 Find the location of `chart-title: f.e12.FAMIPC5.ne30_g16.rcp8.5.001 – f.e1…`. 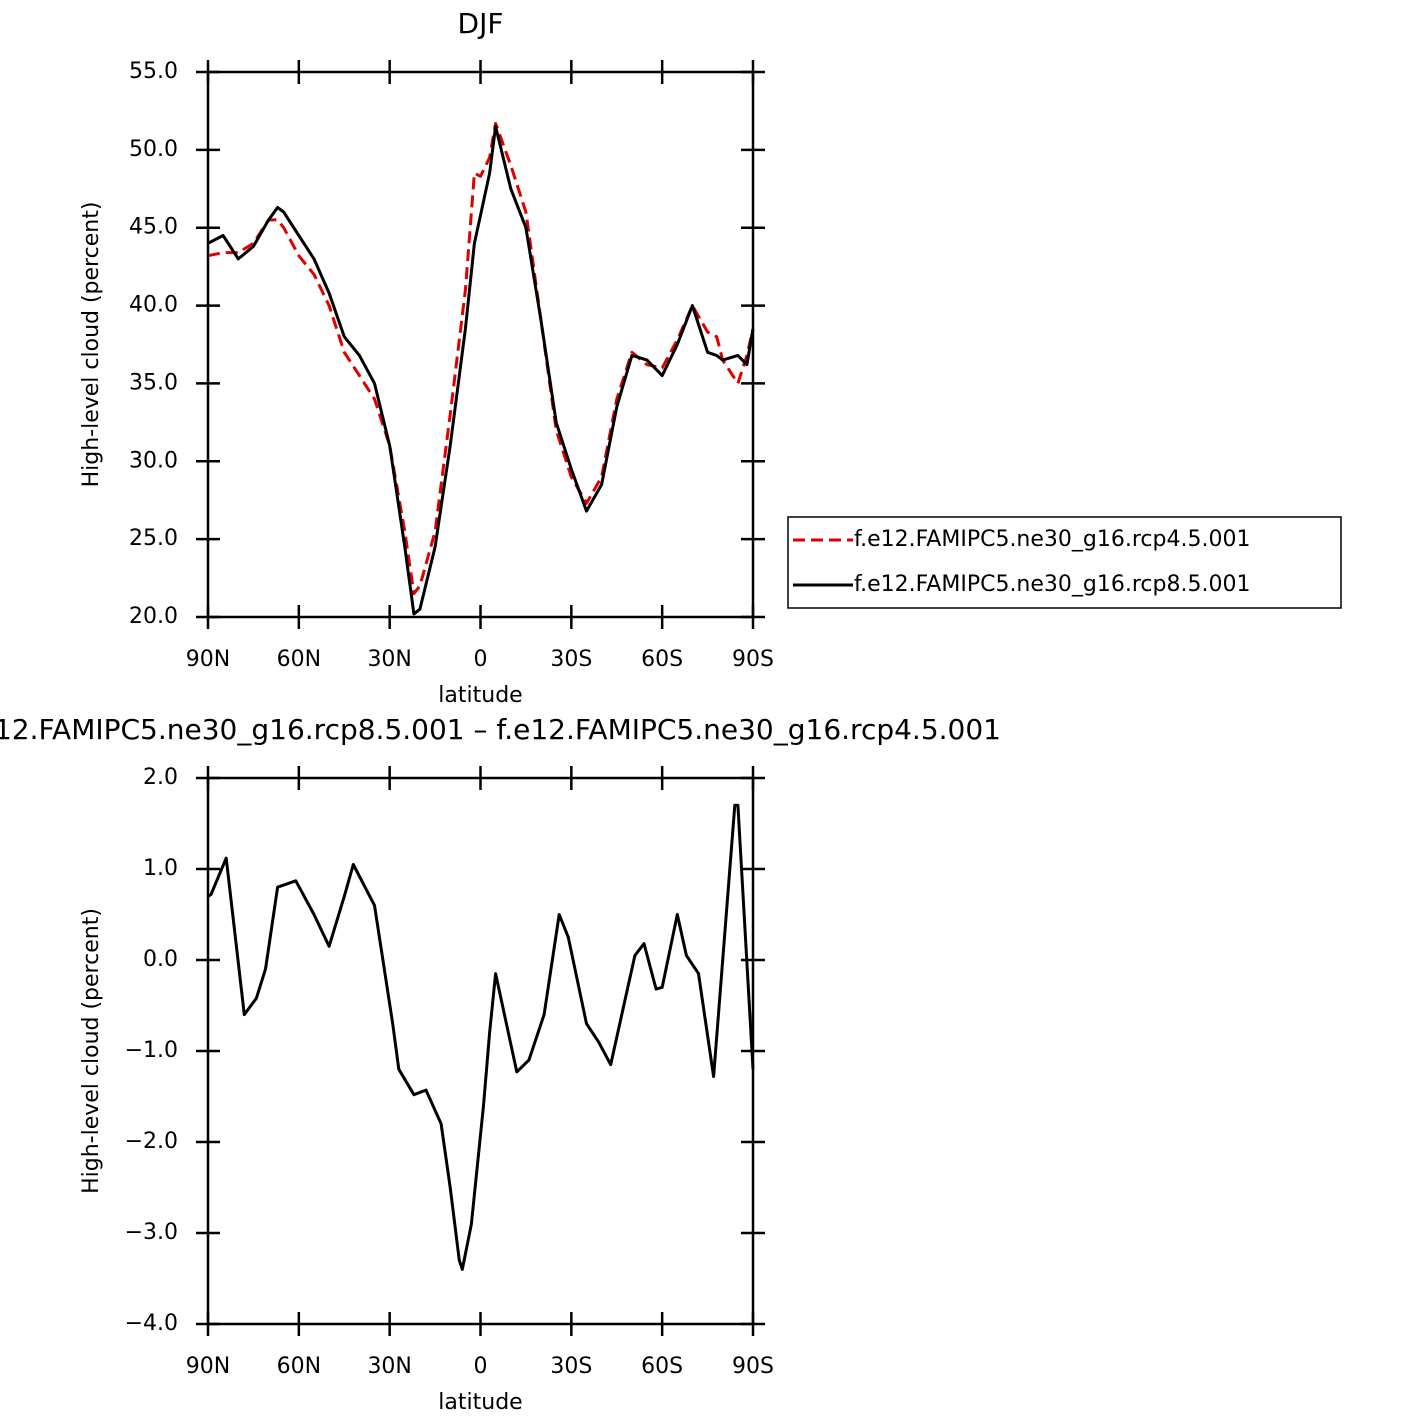

chart-title: f.e12.FAMIPC5.ne30_g16.rcp8.5.001 – f.e1… is located at coordinates (500, 729).